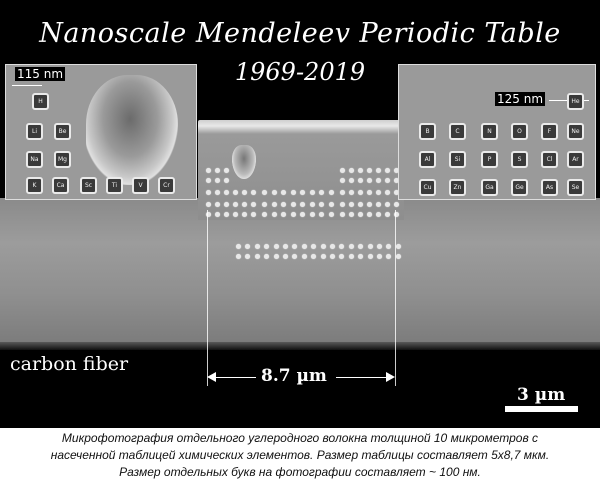 The image size is (600, 489). What do you see at coordinates (549, 187) in the screenshot?
I see `element-cell-as: As` at bounding box center [549, 187].